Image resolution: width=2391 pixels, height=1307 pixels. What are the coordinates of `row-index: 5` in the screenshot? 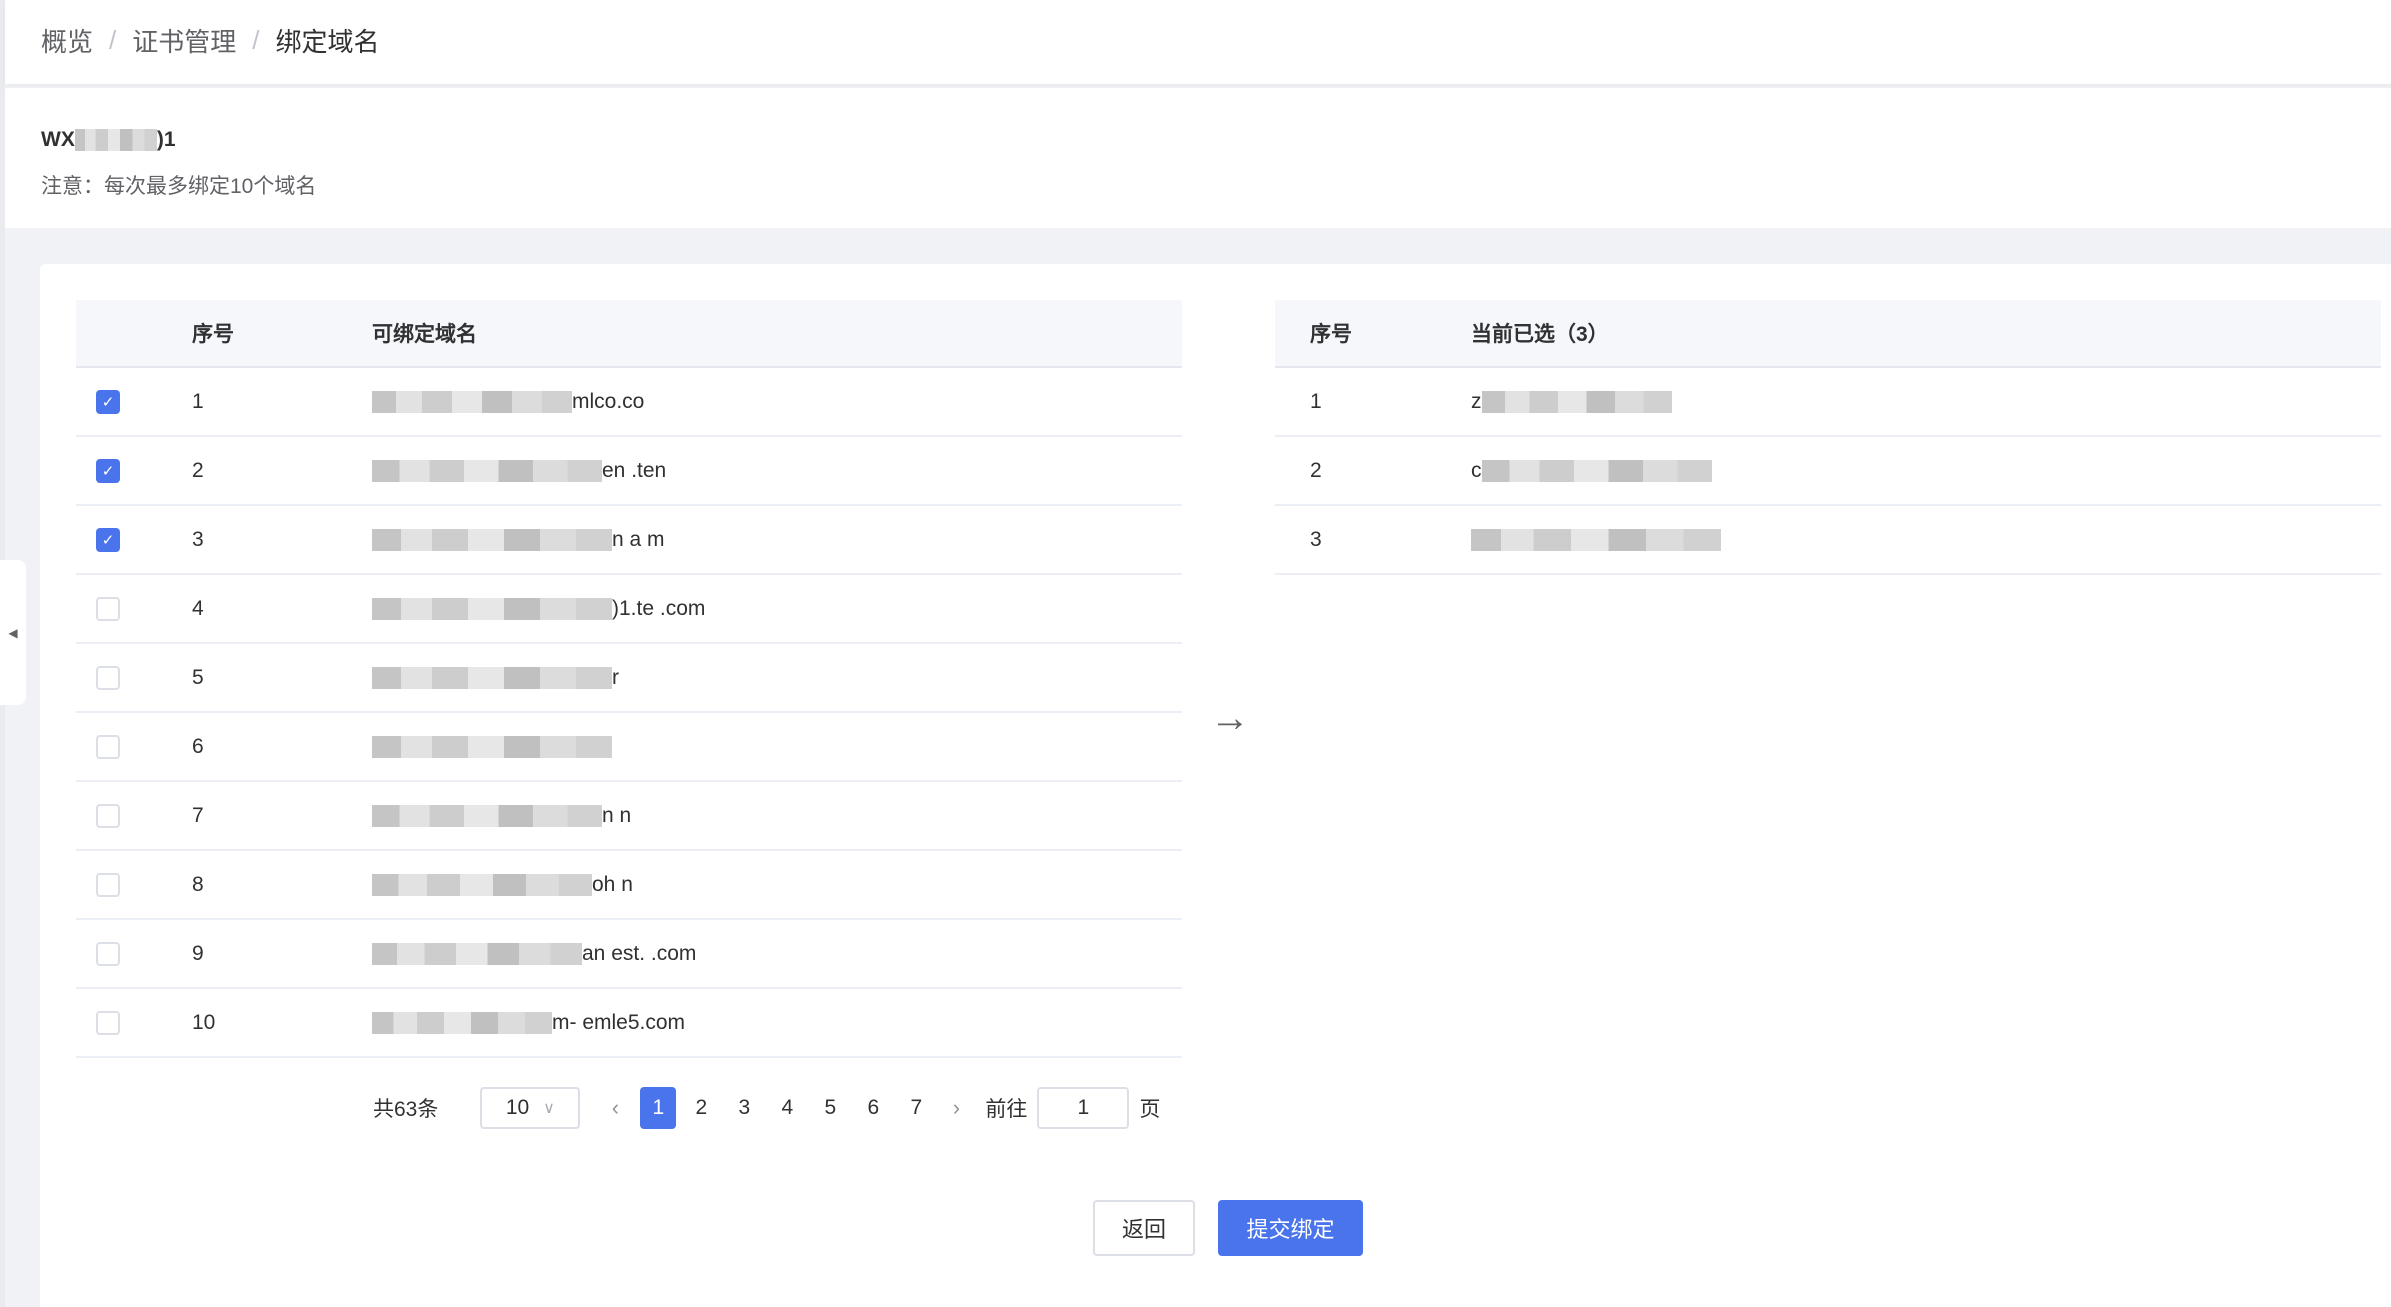 It's located at (198, 677).